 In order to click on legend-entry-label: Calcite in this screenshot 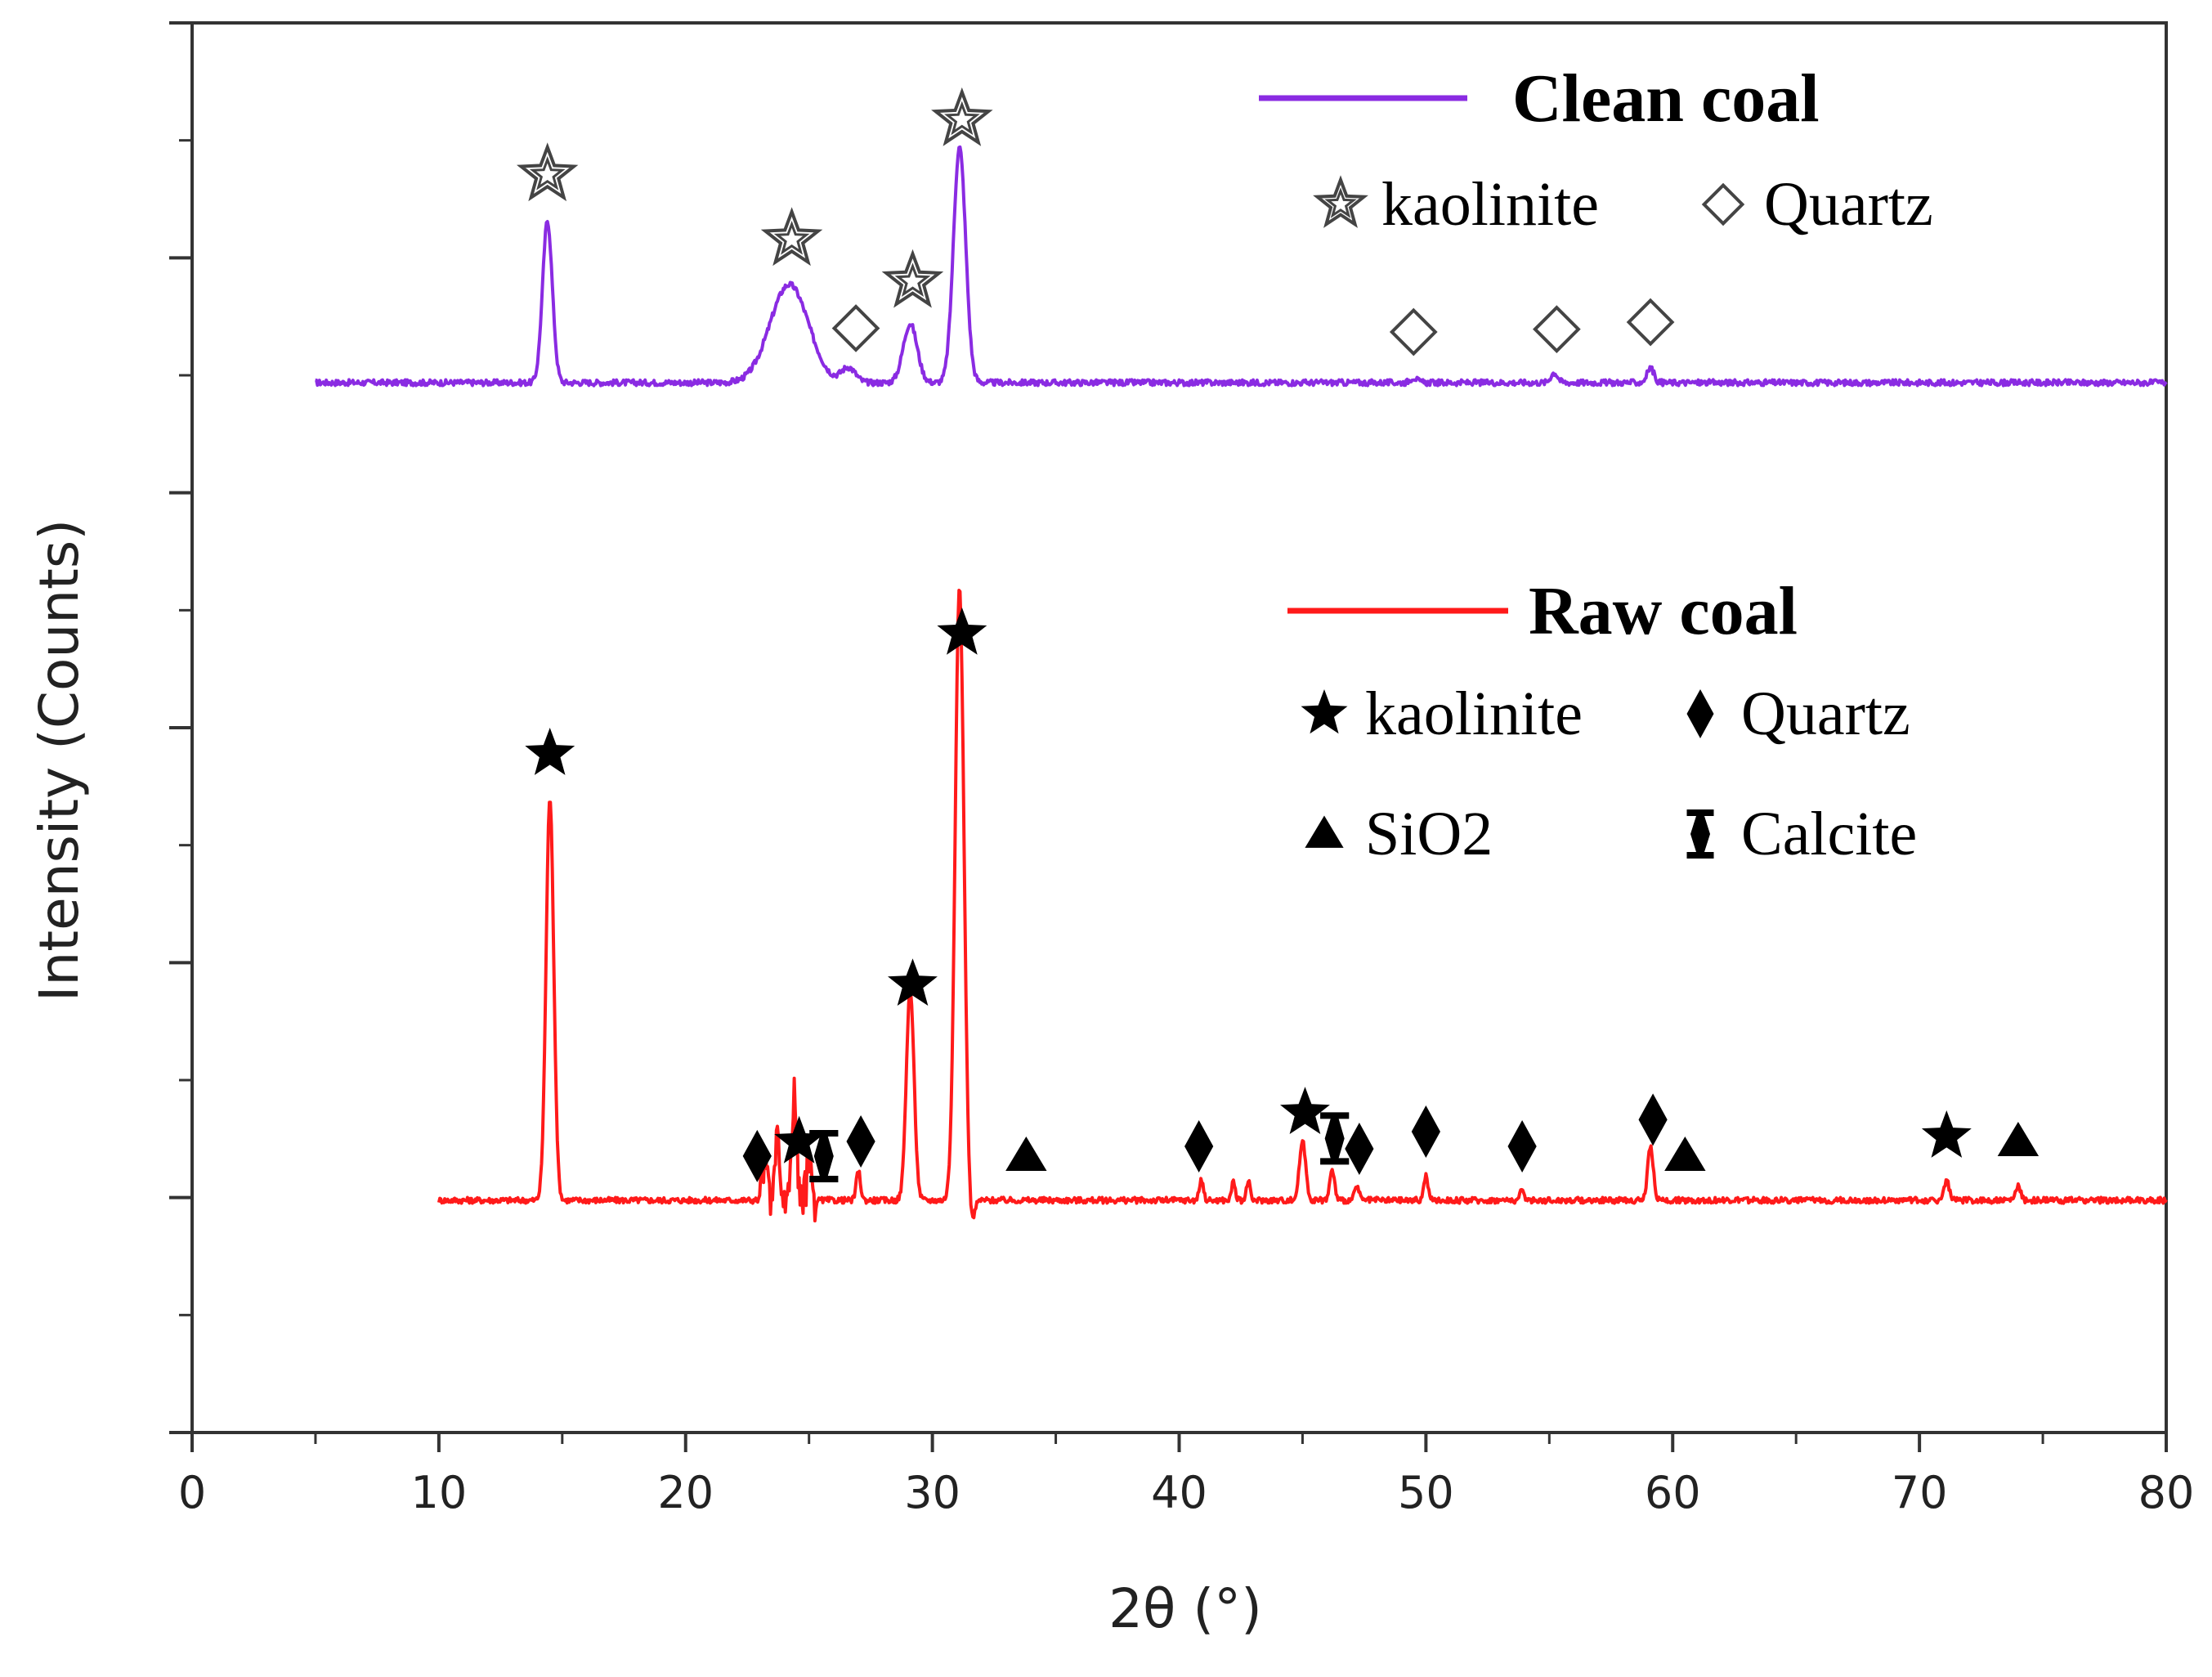, I will do `click(1829, 834)`.